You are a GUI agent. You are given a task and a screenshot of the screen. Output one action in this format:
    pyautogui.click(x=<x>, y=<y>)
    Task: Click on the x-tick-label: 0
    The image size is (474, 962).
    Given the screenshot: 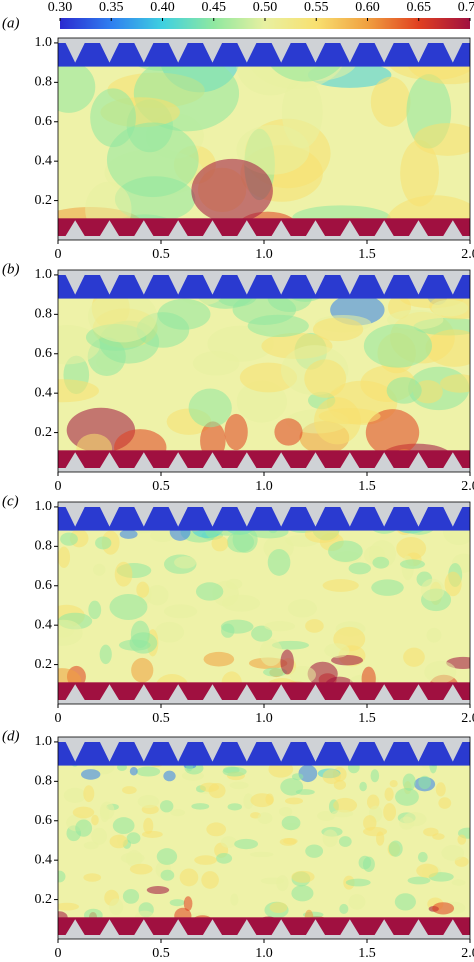 What is the action you would take?
    pyautogui.click(x=58, y=953)
    